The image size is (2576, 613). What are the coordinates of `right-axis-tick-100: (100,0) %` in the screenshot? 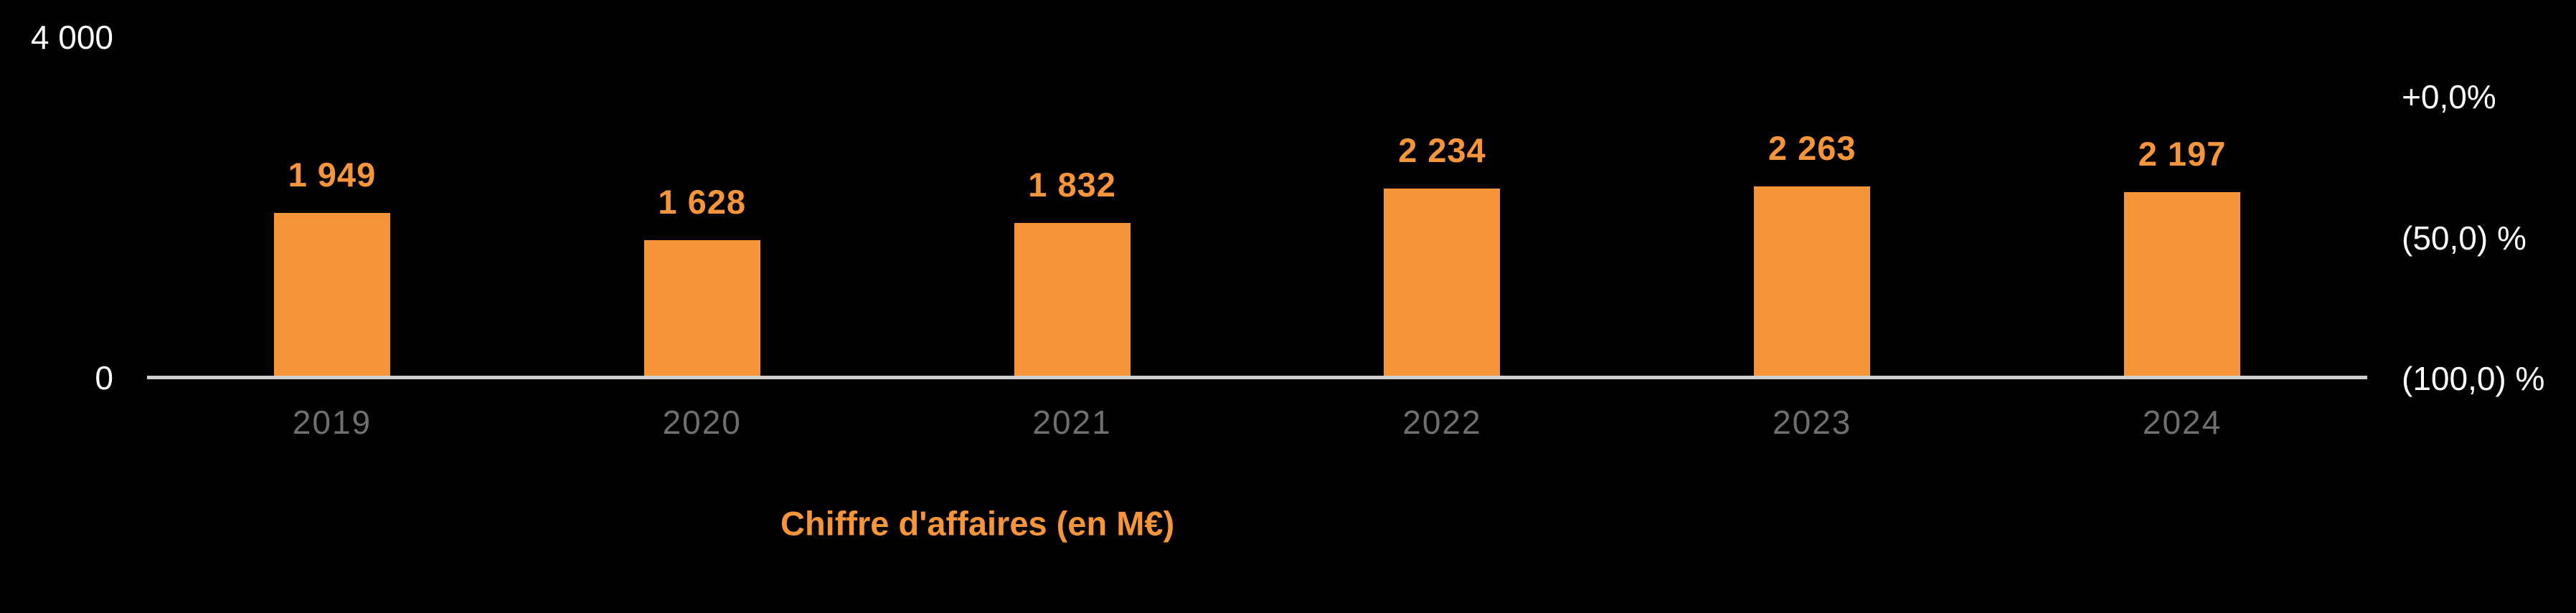 It's located at (2473, 378).